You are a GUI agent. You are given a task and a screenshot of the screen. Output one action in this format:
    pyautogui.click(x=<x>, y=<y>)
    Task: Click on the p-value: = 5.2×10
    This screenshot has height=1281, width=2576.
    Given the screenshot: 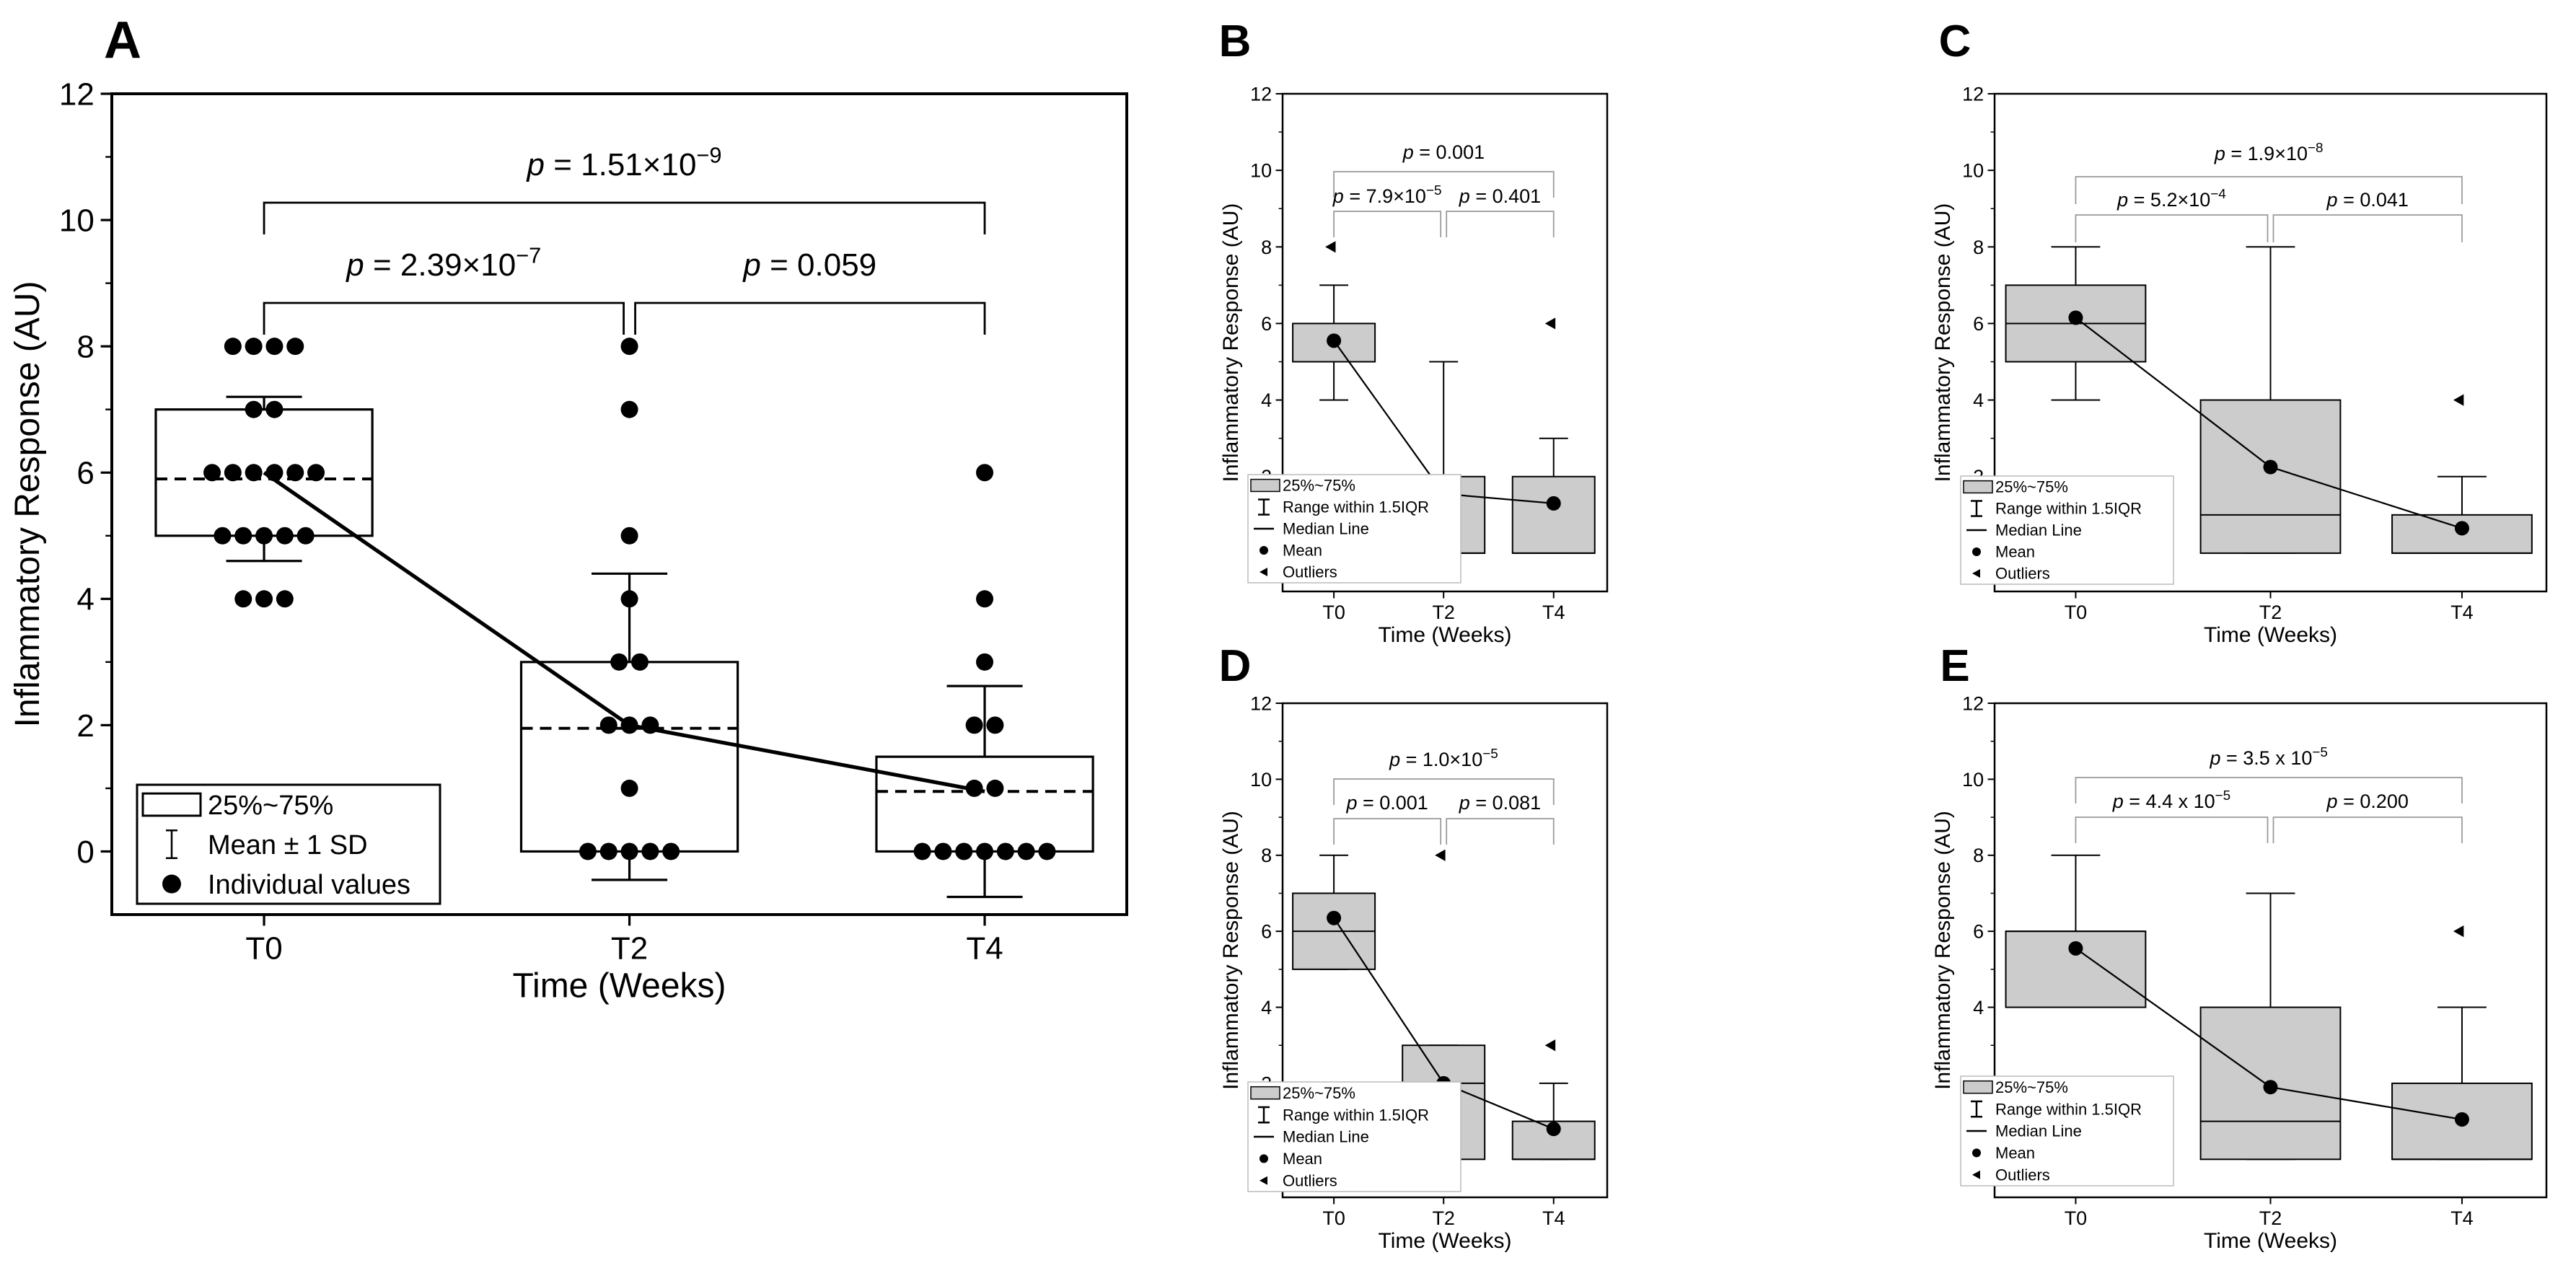 What is the action you would take?
    pyautogui.click(x=2169, y=200)
    